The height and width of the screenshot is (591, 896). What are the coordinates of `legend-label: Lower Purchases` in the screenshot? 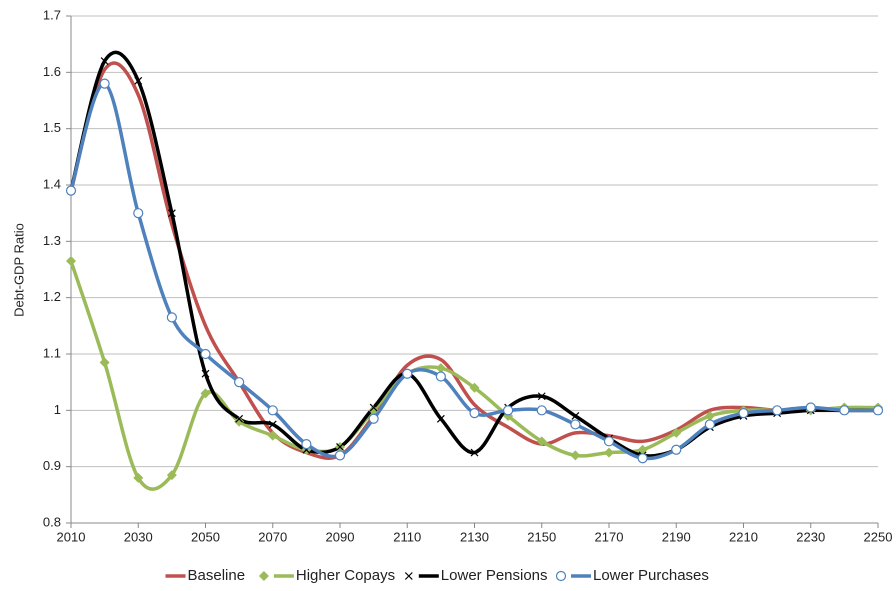 It's located at (651, 575).